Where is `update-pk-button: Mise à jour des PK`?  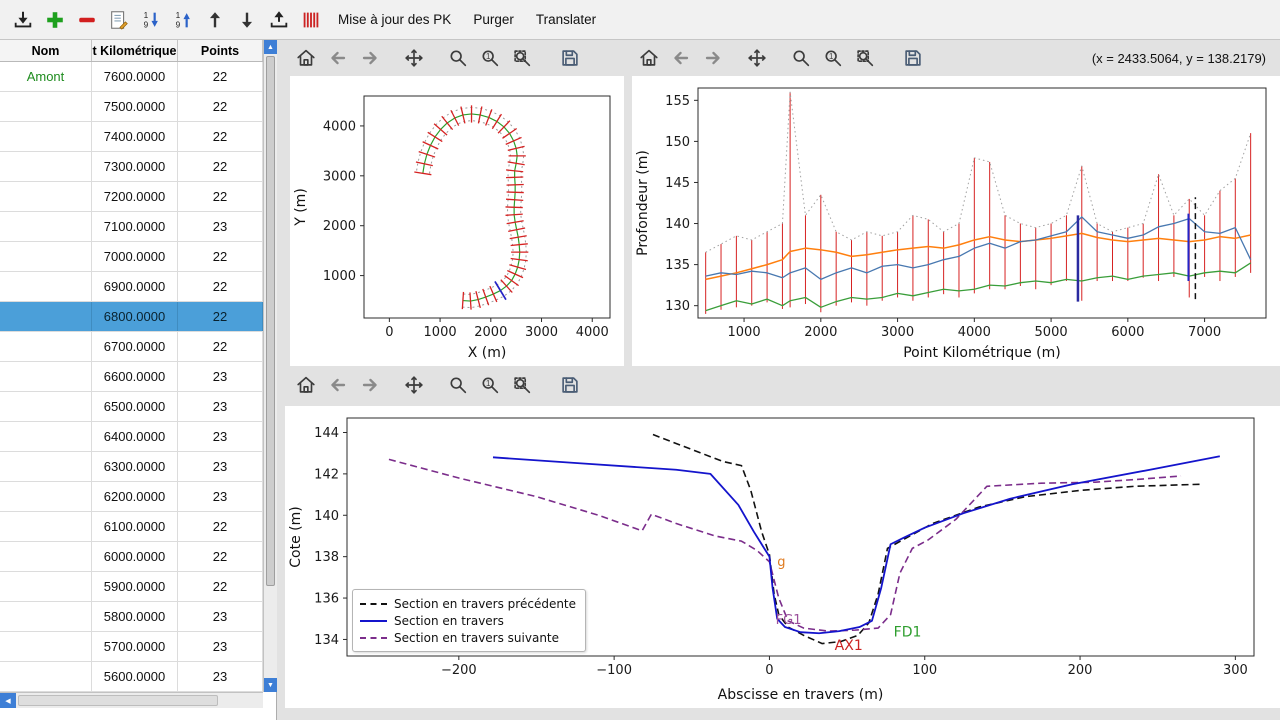 update-pk-button: Mise à jour des PK is located at coordinates (394, 19).